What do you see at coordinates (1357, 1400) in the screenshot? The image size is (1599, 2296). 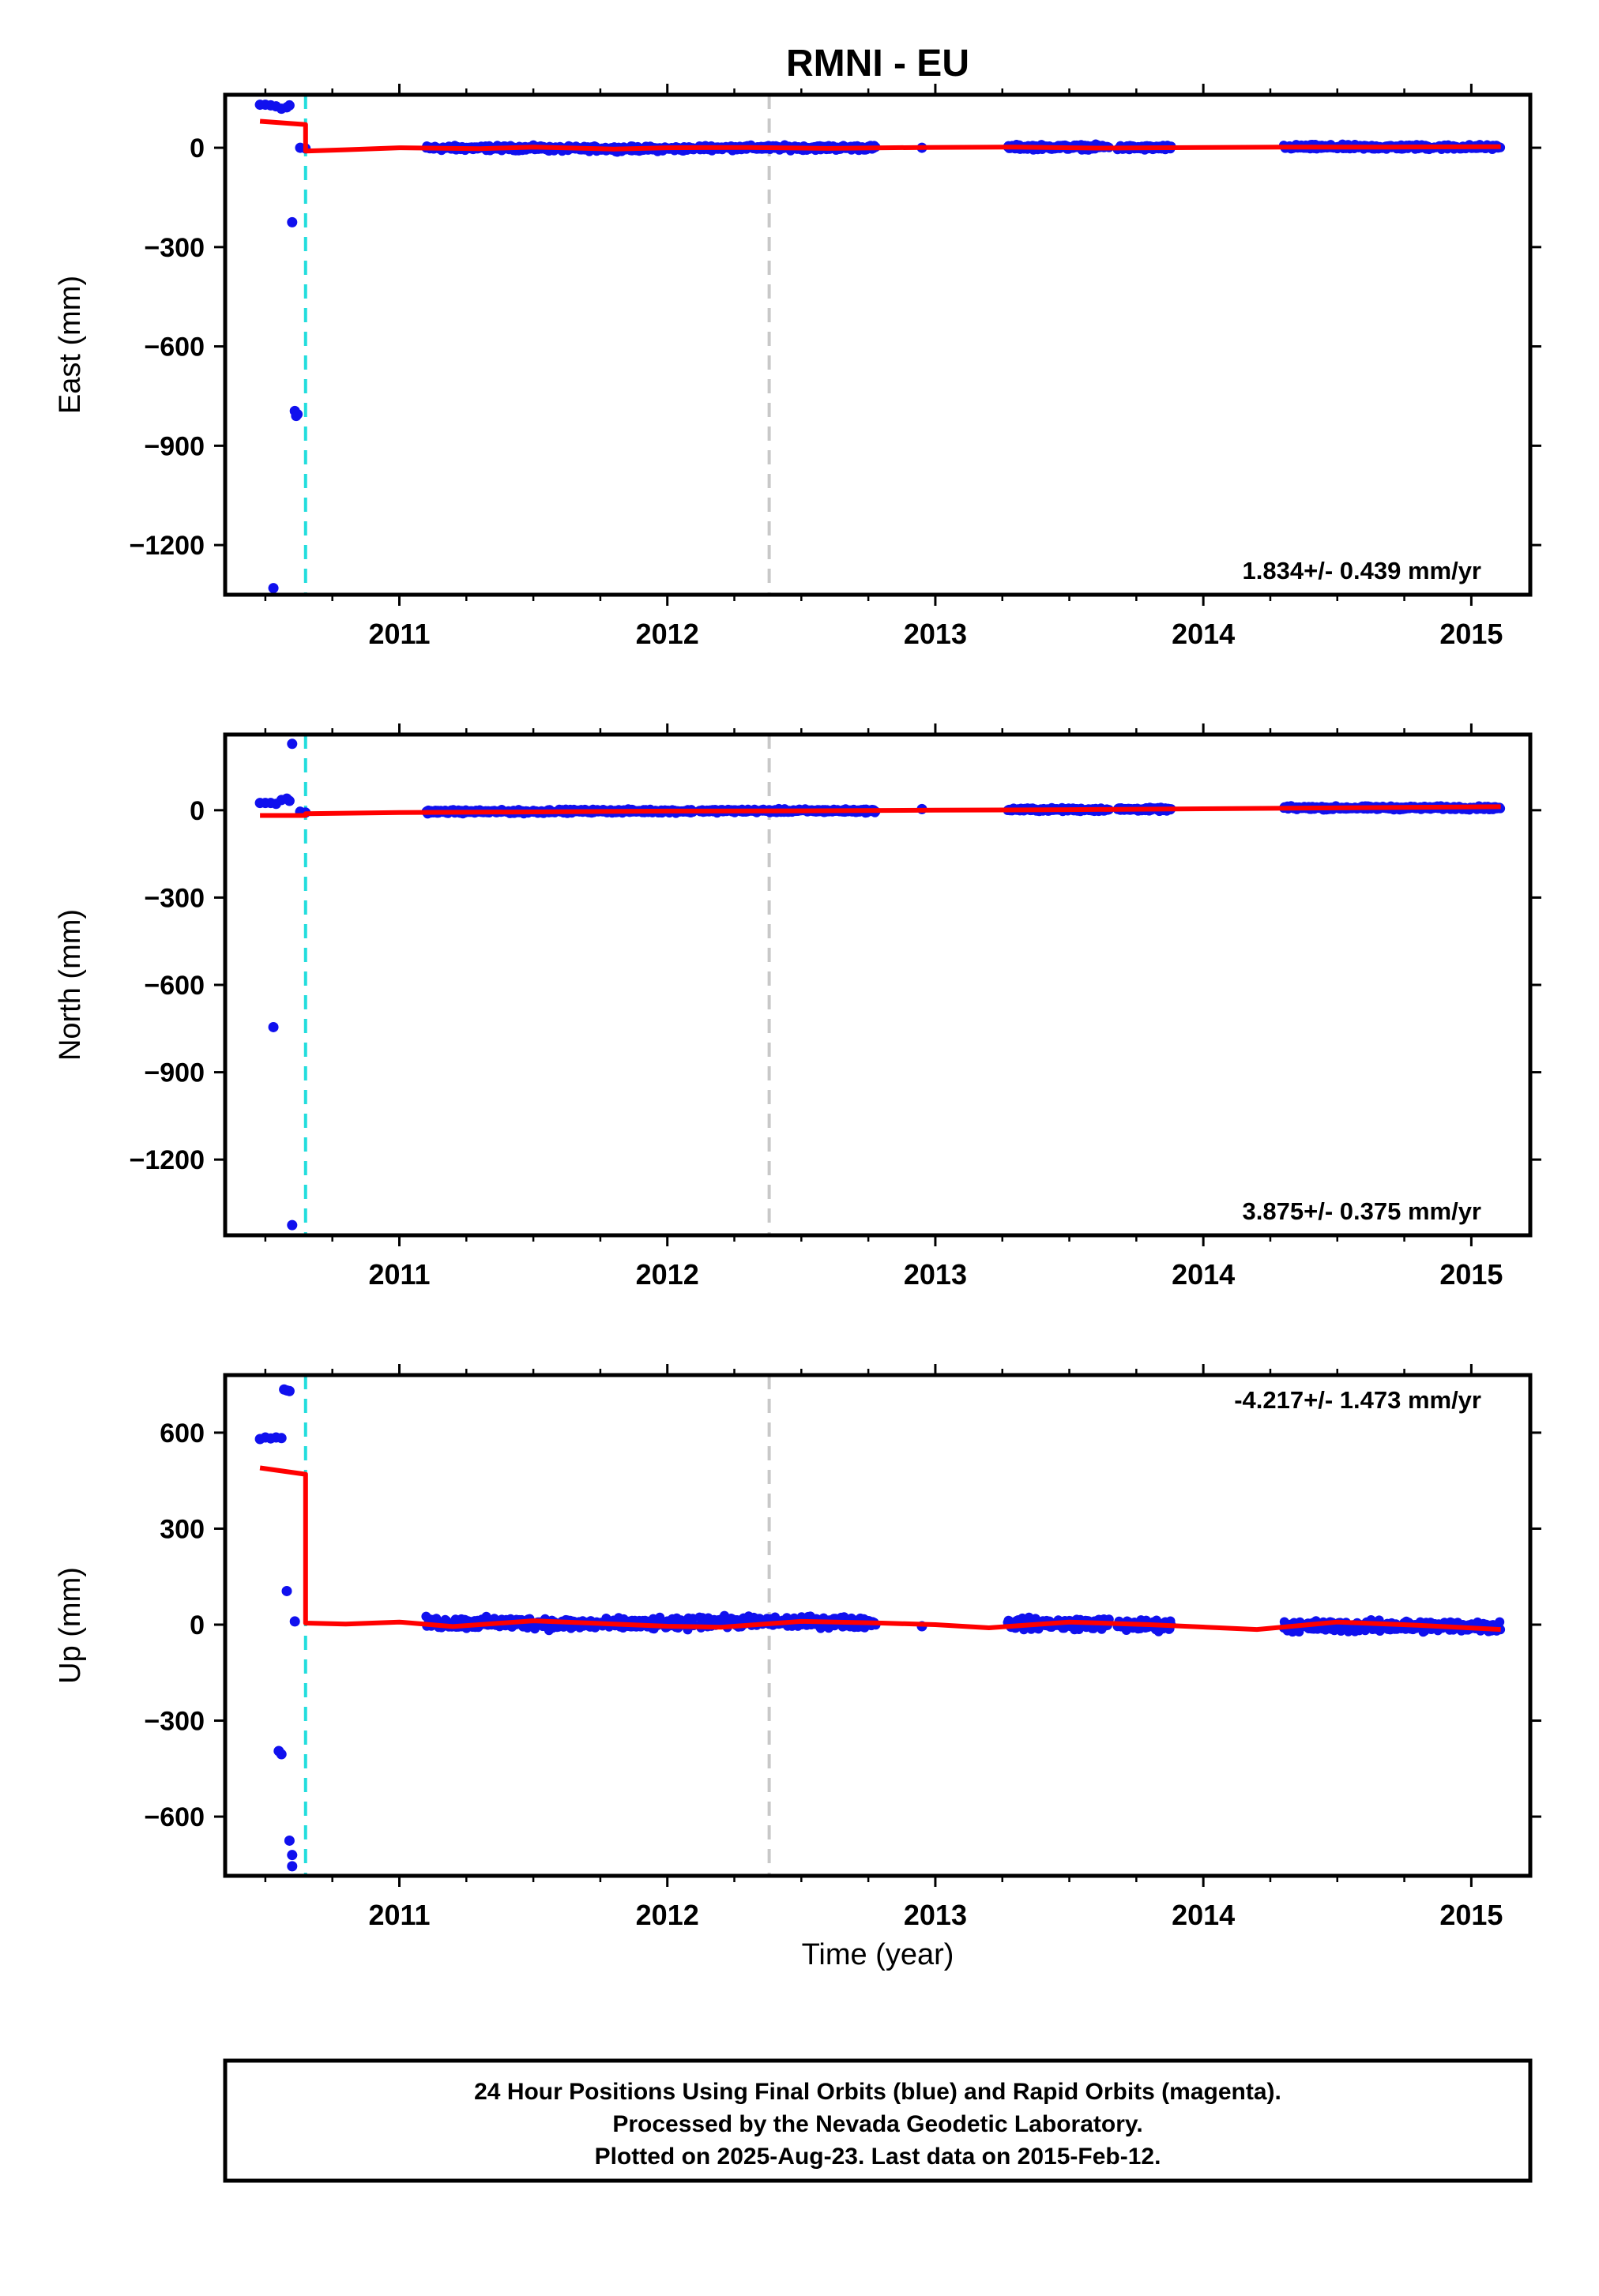 I see `rate-annotation: -4.217+/- 1.473 mm/yr` at bounding box center [1357, 1400].